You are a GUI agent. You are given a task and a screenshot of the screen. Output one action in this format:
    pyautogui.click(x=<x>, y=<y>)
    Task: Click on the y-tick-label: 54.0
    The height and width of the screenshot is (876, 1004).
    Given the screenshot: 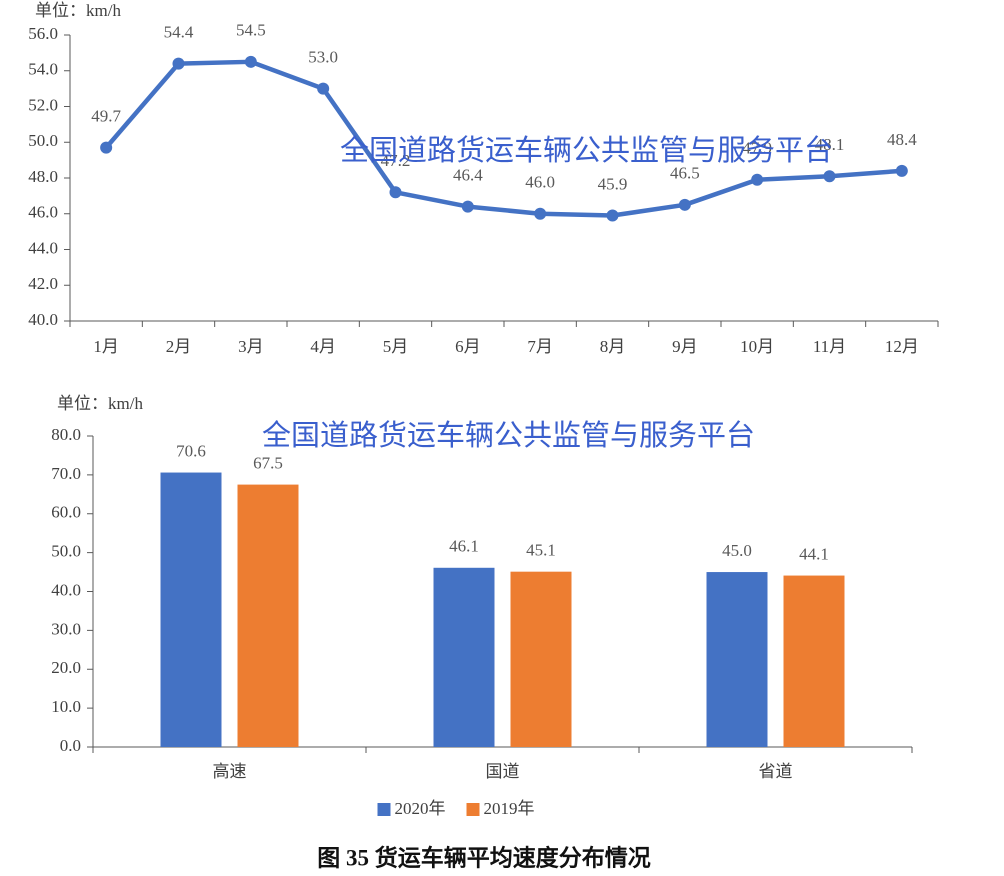 What is the action you would take?
    pyautogui.click(x=43, y=69)
    